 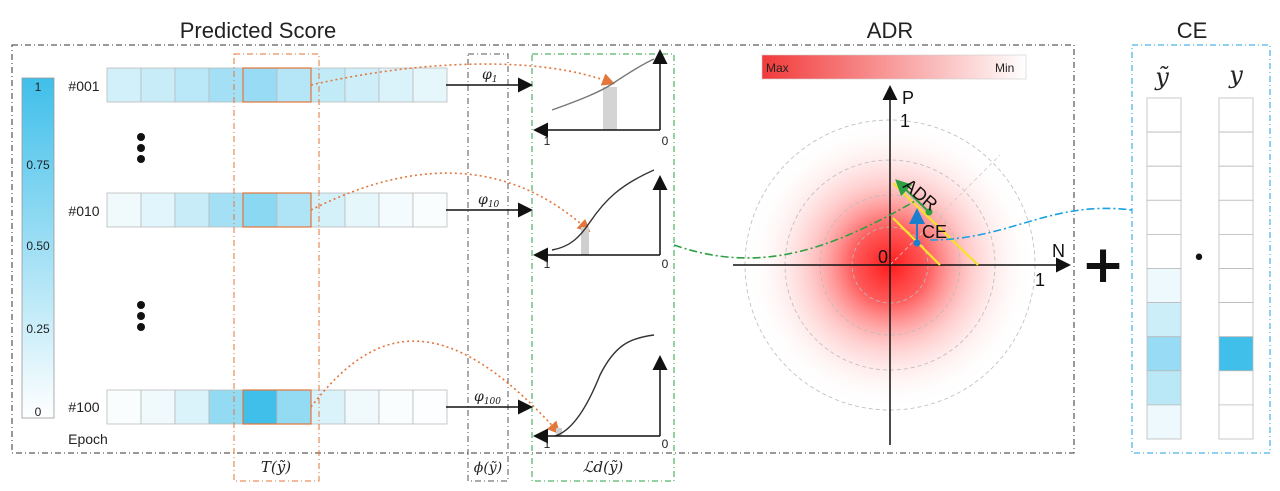 What do you see at coordinates (38, 165) in the screenshot?
I see `colorbar-tick: 0.75` at bounding box center [38, 165].